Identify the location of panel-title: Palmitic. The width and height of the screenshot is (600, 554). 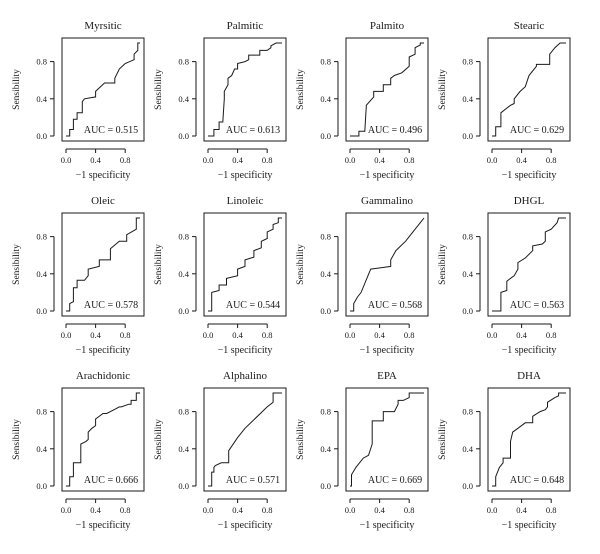
(245, 26).